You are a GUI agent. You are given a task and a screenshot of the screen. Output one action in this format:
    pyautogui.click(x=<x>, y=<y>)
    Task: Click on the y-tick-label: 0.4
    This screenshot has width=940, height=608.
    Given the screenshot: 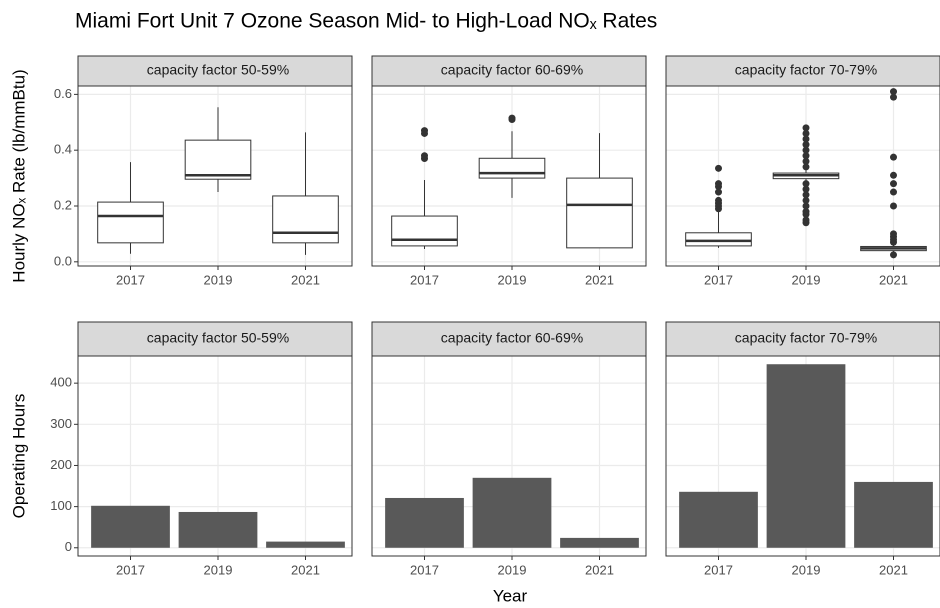 What is the action you would take?
    pyautogui.click(x=63, y=149)
    